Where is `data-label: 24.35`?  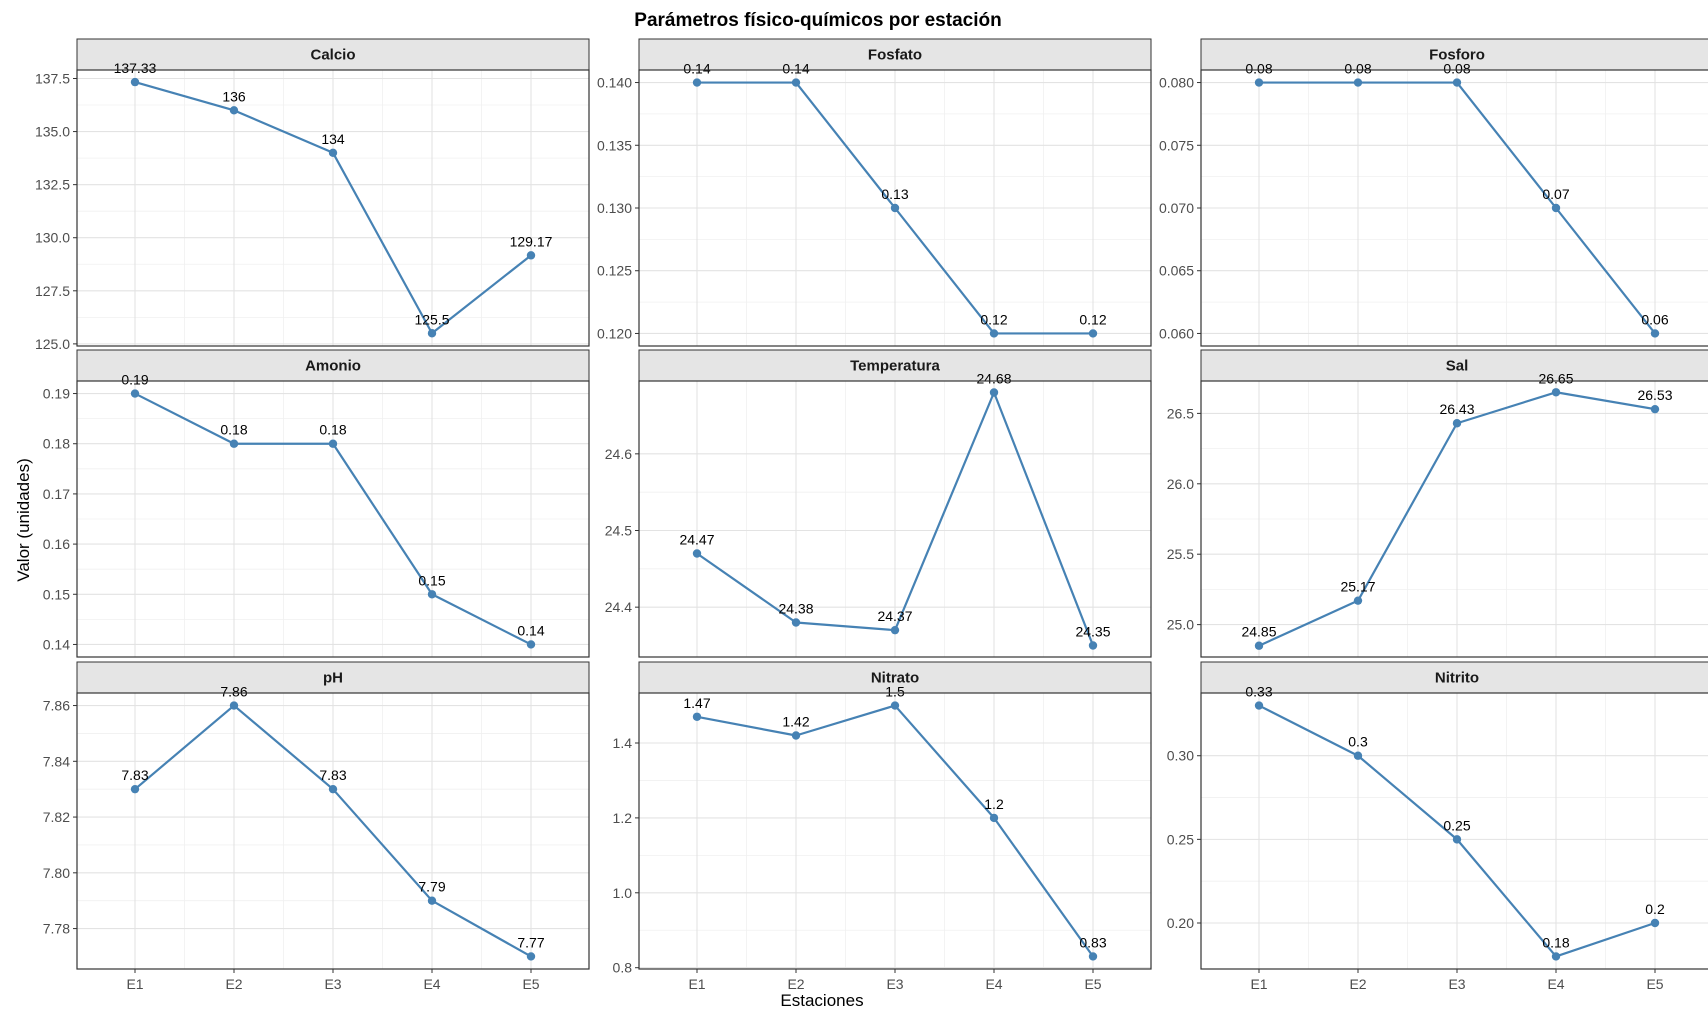
data-label: 24.35 is located at coordinates (1092, 632).